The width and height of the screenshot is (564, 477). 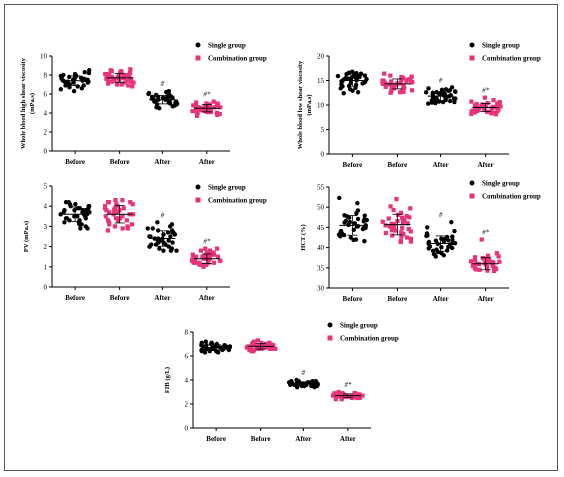 I want to click on y-tick-label: 4, so click(x=187, y=381).